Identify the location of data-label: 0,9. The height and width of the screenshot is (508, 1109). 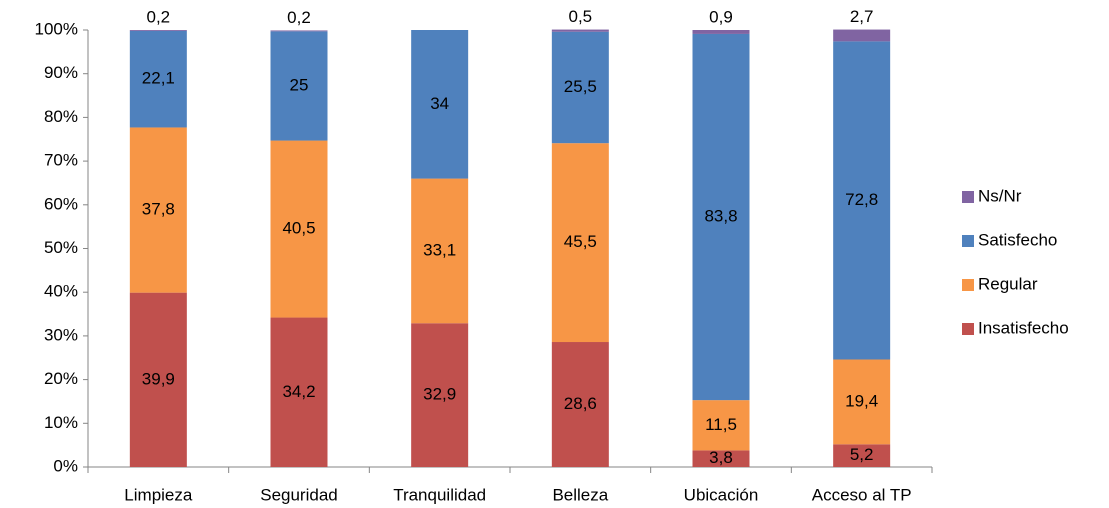
(721, 16).